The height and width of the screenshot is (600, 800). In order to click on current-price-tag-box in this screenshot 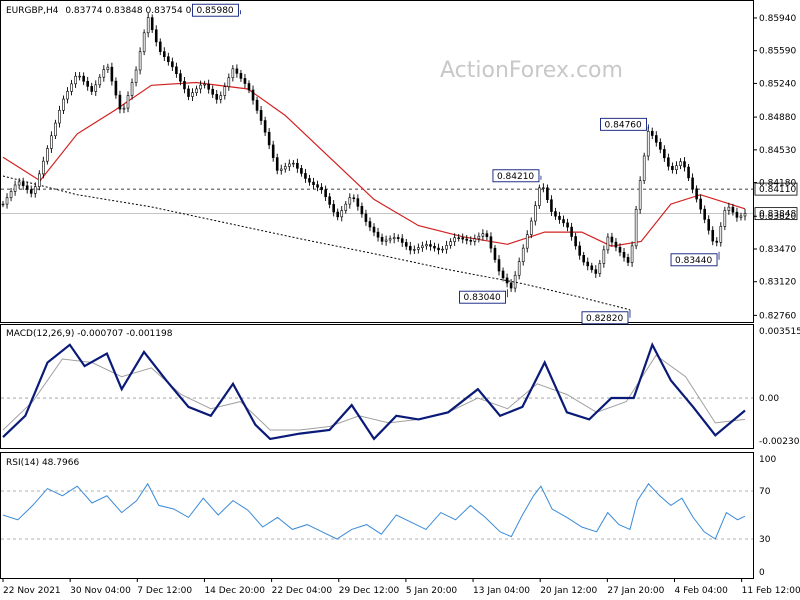, I will do `click(776, 214)`.